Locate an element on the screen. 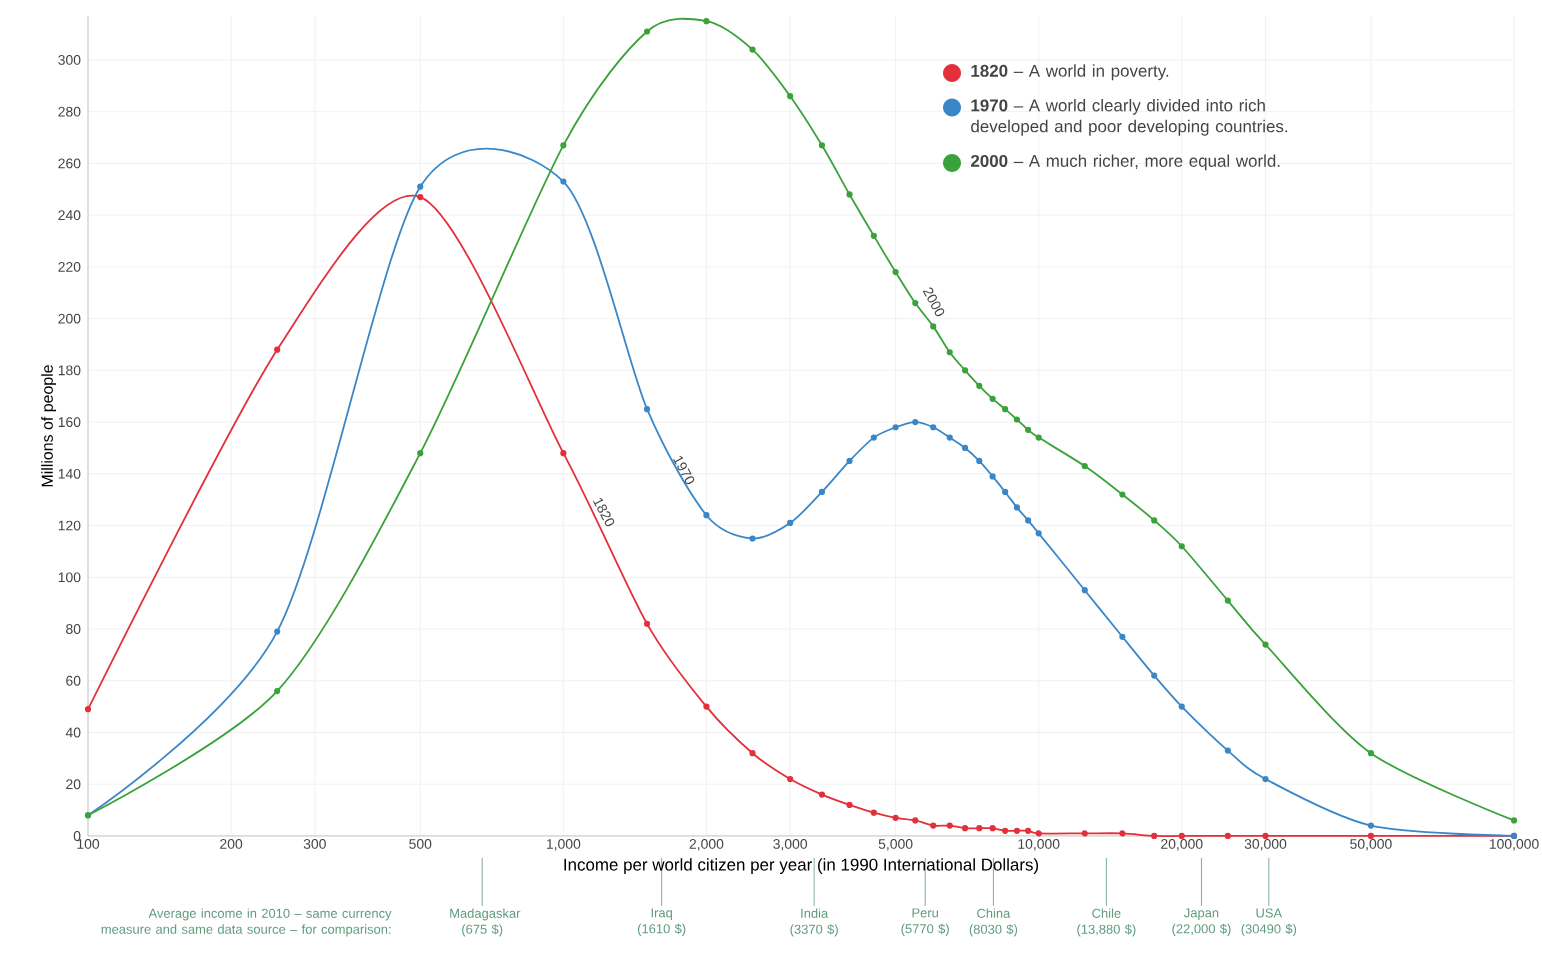 Image resolution: width=1542 pixels, height=954 pixels. x-axis-title: Income per world citizen per year (in 1990 International Dollars) is located at coordinates (801, 866).